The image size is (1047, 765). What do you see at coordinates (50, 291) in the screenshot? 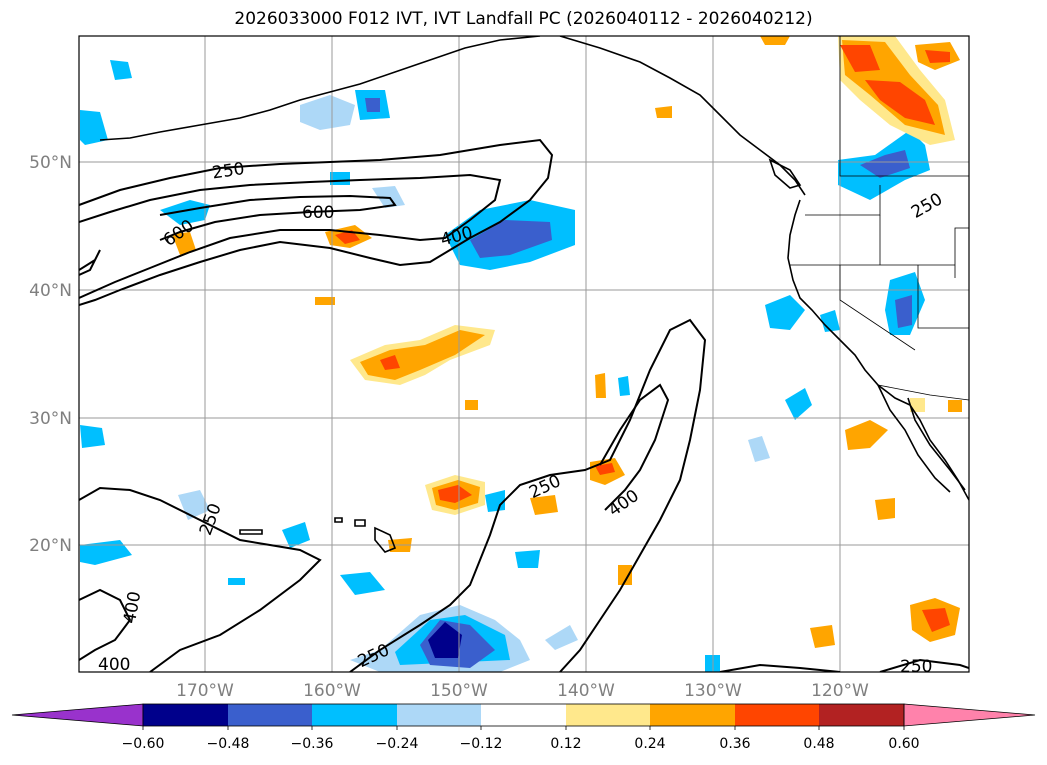
I see `lat-label: 40°N` at bounding box center [50, 291].